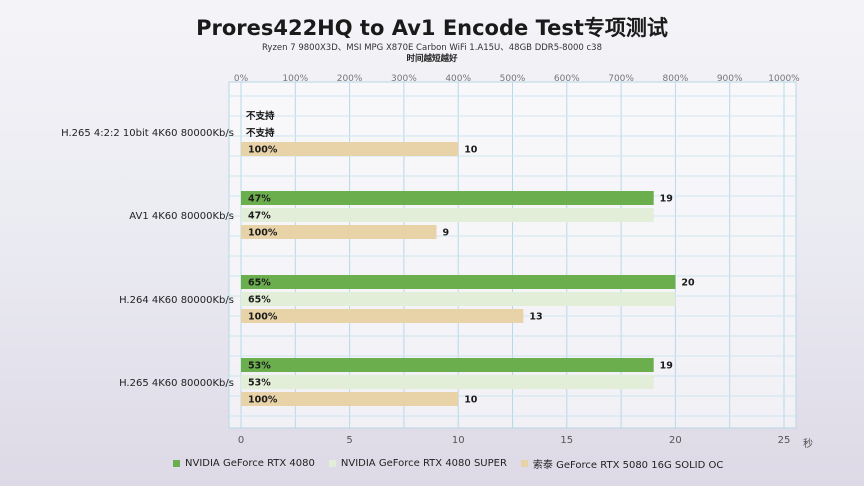  I want to click on legend-swatch-rtx5080, so click(524, 463).